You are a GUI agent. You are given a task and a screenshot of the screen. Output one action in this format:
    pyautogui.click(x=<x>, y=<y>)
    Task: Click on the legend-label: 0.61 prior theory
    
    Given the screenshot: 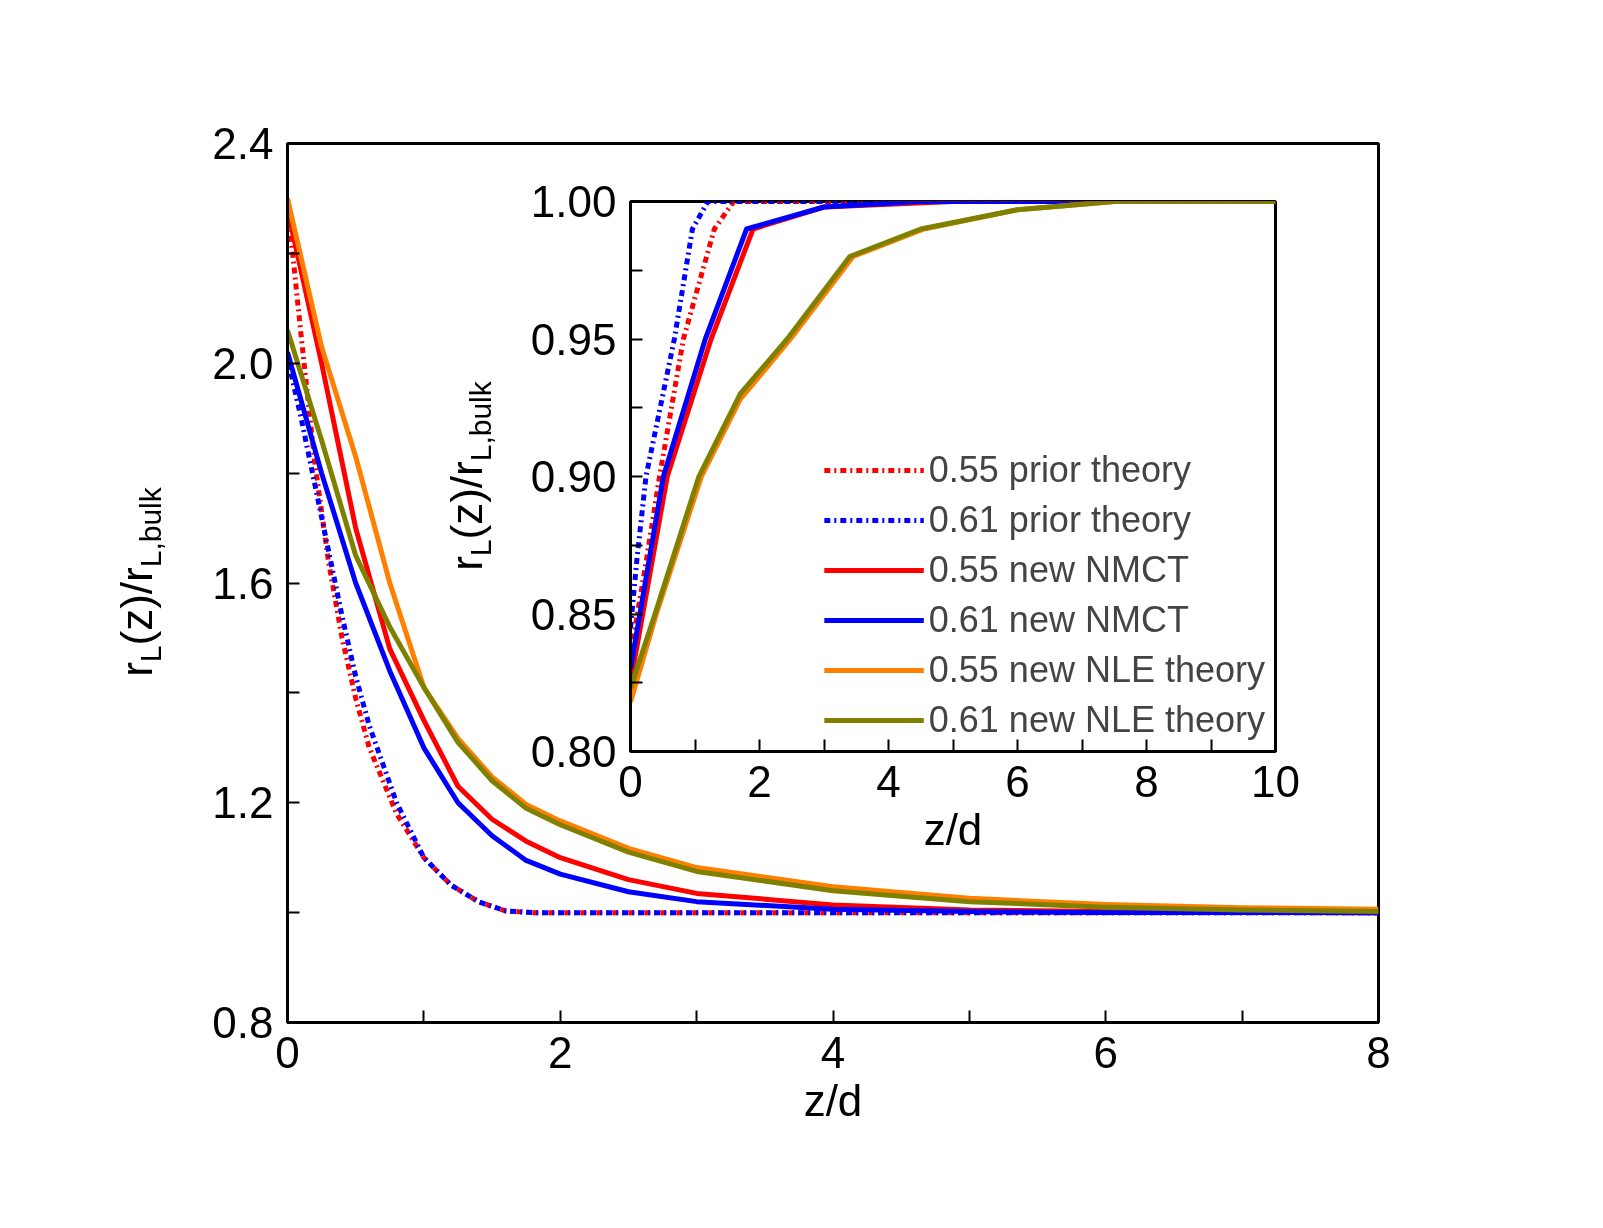 What is the action you would take?
    pyautogui.click(x=1059, y=520)
    